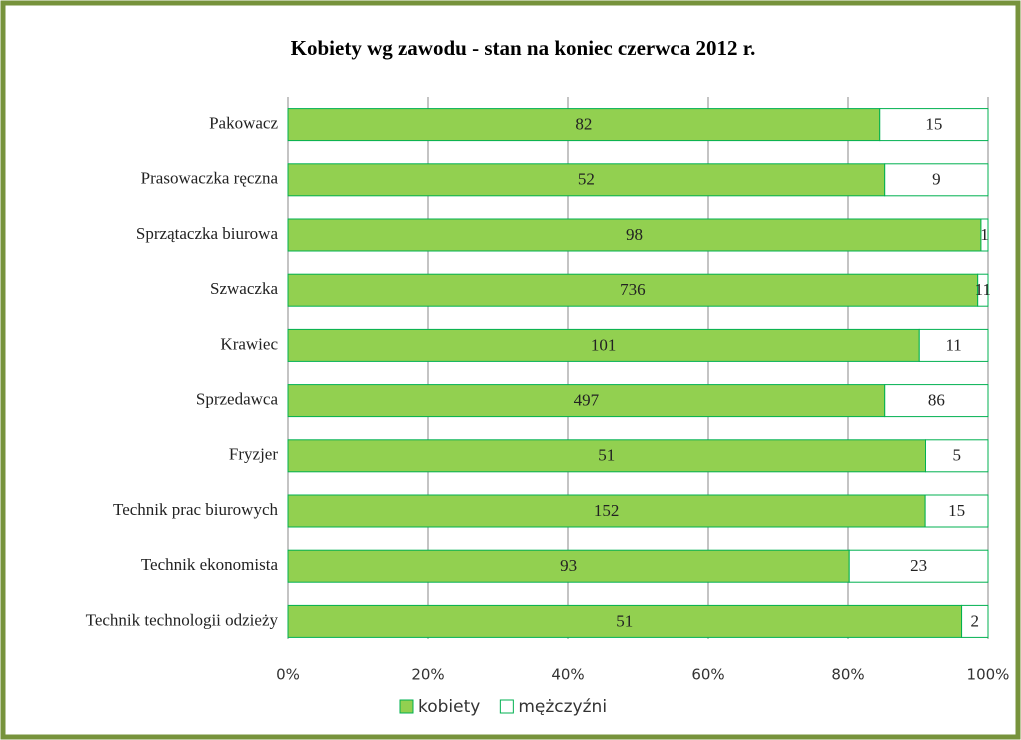 Image resolution: width=1021 pixels, height=740 pixels. What do you see at coordinates (195, 509) in the screenshot?
I see `y-tick-label: Technik prac biurowych` at bounding box center [195, 509].